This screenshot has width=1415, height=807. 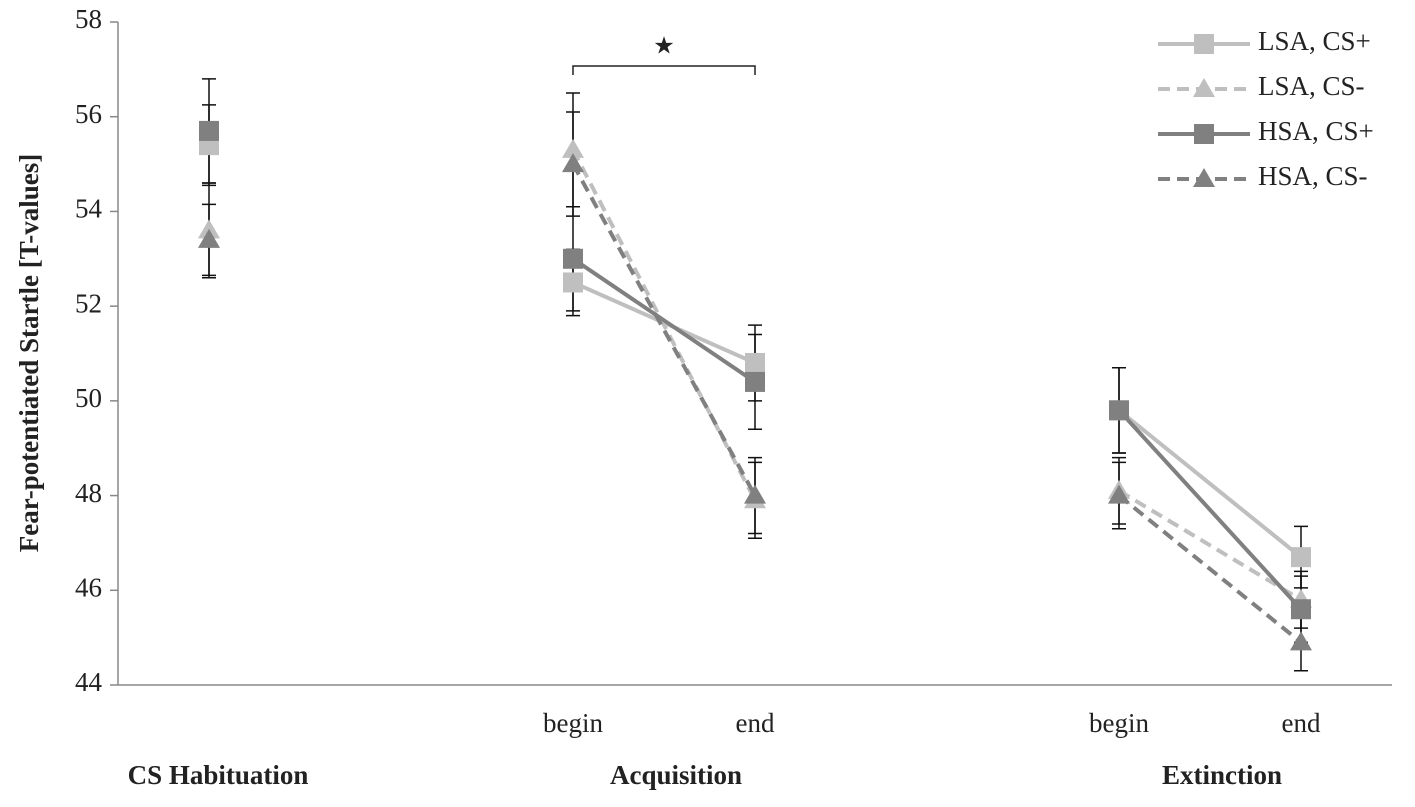 I want to click on legend-label: HSA, CS-, so click(x=1313, y=176).